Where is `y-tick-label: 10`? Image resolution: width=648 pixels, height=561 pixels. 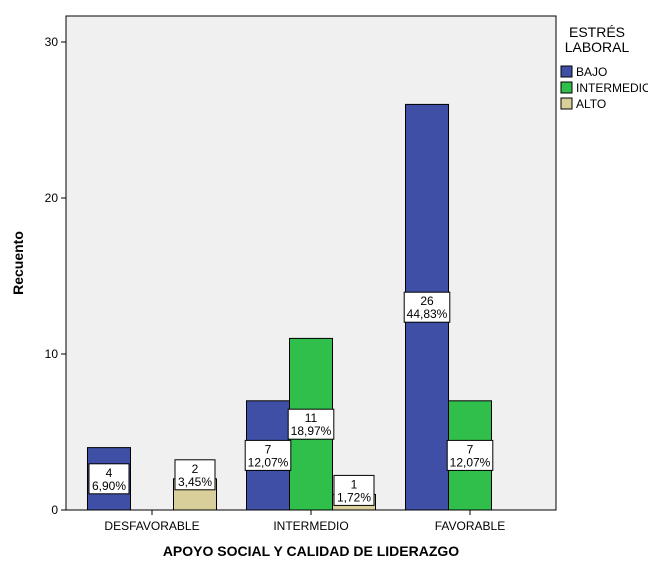 y-tick-label: 10 is located at coordinates (52, 354).